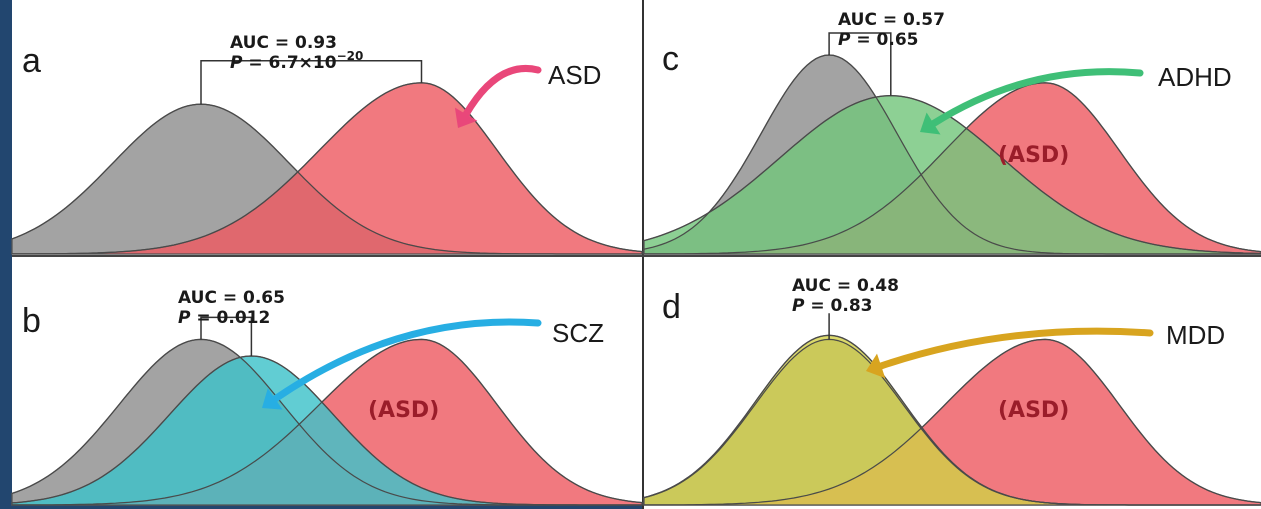  What do you see at coordinates (283, 43) in the screenshot?
I see `auc-text-a: AUC = 0.93` at bounding box center [283, 43].